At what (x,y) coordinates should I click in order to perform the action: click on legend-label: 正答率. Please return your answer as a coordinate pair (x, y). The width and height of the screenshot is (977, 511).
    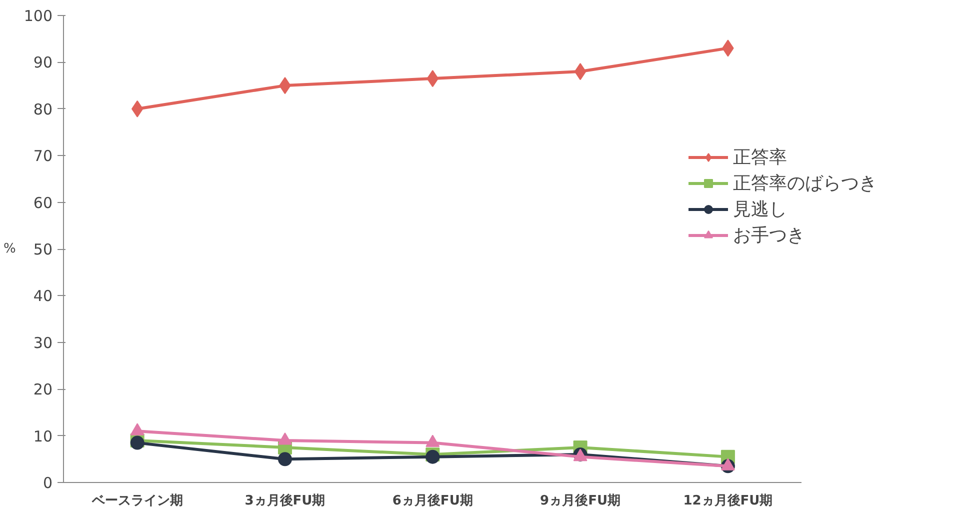
    Looking at the image, I should click on (760, 157).